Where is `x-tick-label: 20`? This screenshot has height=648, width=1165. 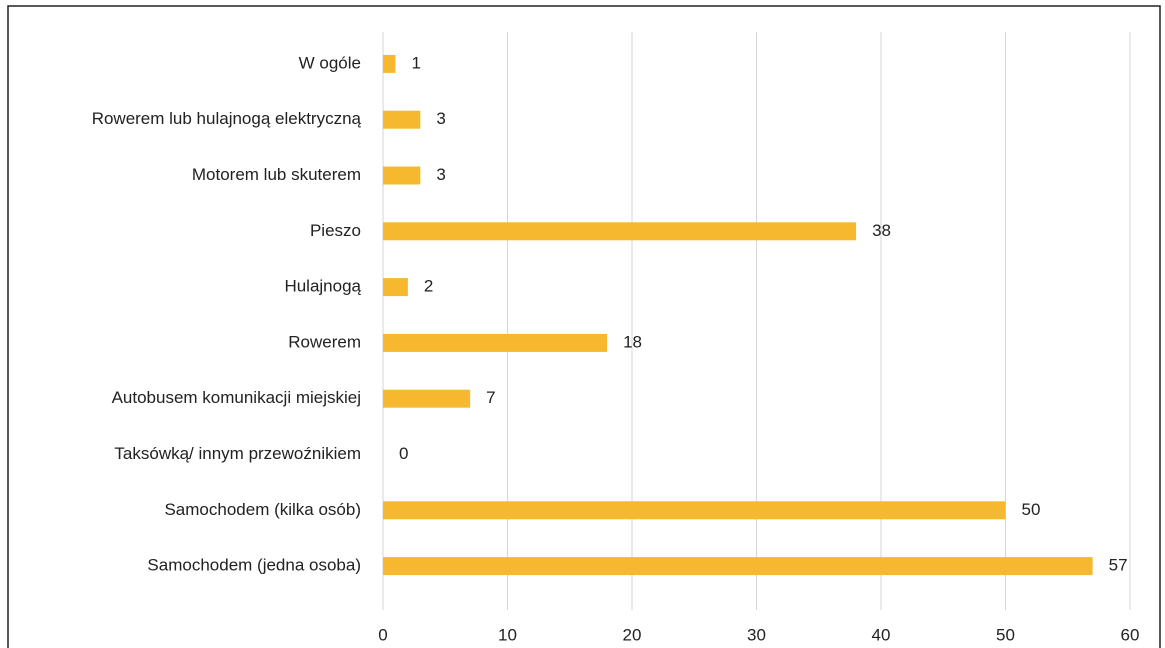
x-tick-label: 20 is located at coordinates (632, 634).